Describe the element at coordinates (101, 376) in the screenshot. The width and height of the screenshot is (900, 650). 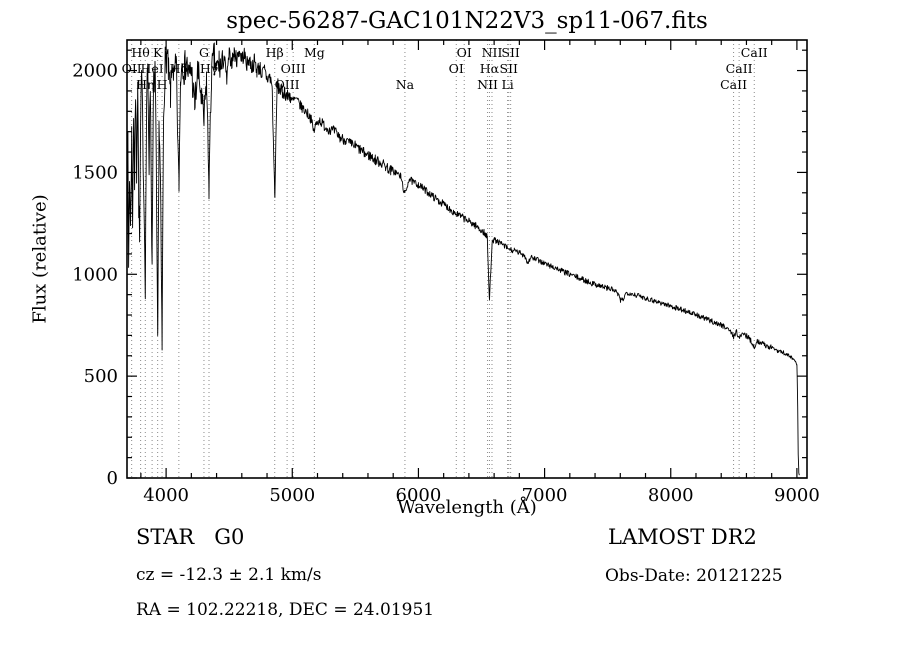
I see `y-tick-label: 500` at that location.